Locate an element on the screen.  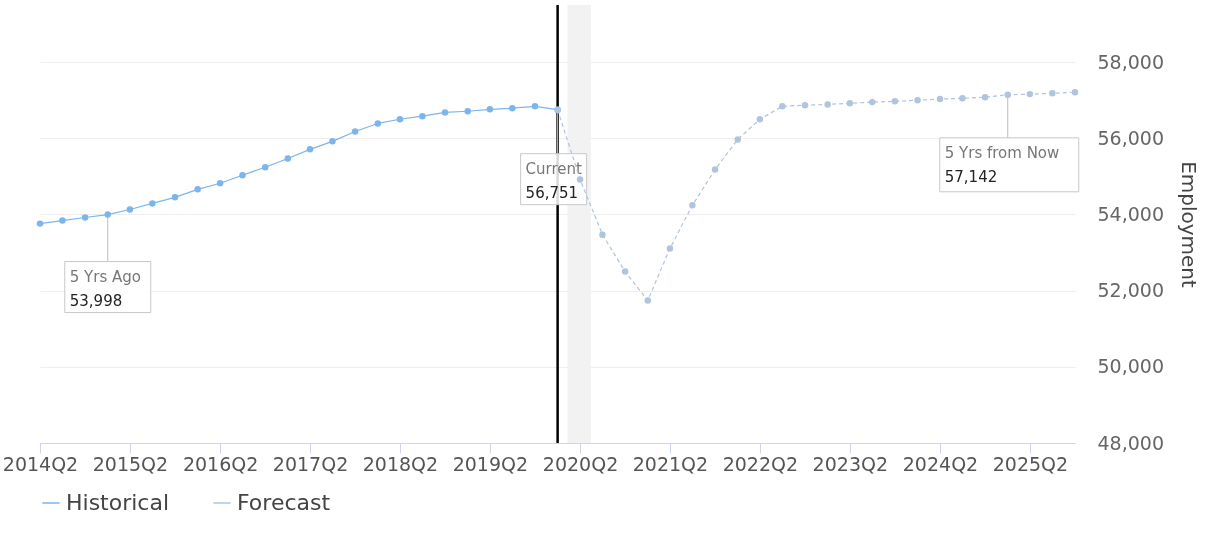
annotation: 5 Yrs Ago 53,998 is located at coordinates (105, 288).